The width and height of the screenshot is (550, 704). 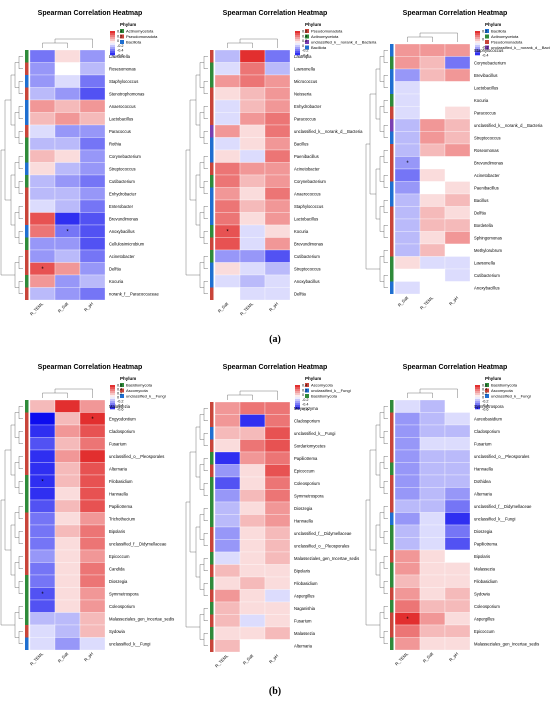 I want to click on legend-label: Actinomycetota, so click(x=140, y=31).